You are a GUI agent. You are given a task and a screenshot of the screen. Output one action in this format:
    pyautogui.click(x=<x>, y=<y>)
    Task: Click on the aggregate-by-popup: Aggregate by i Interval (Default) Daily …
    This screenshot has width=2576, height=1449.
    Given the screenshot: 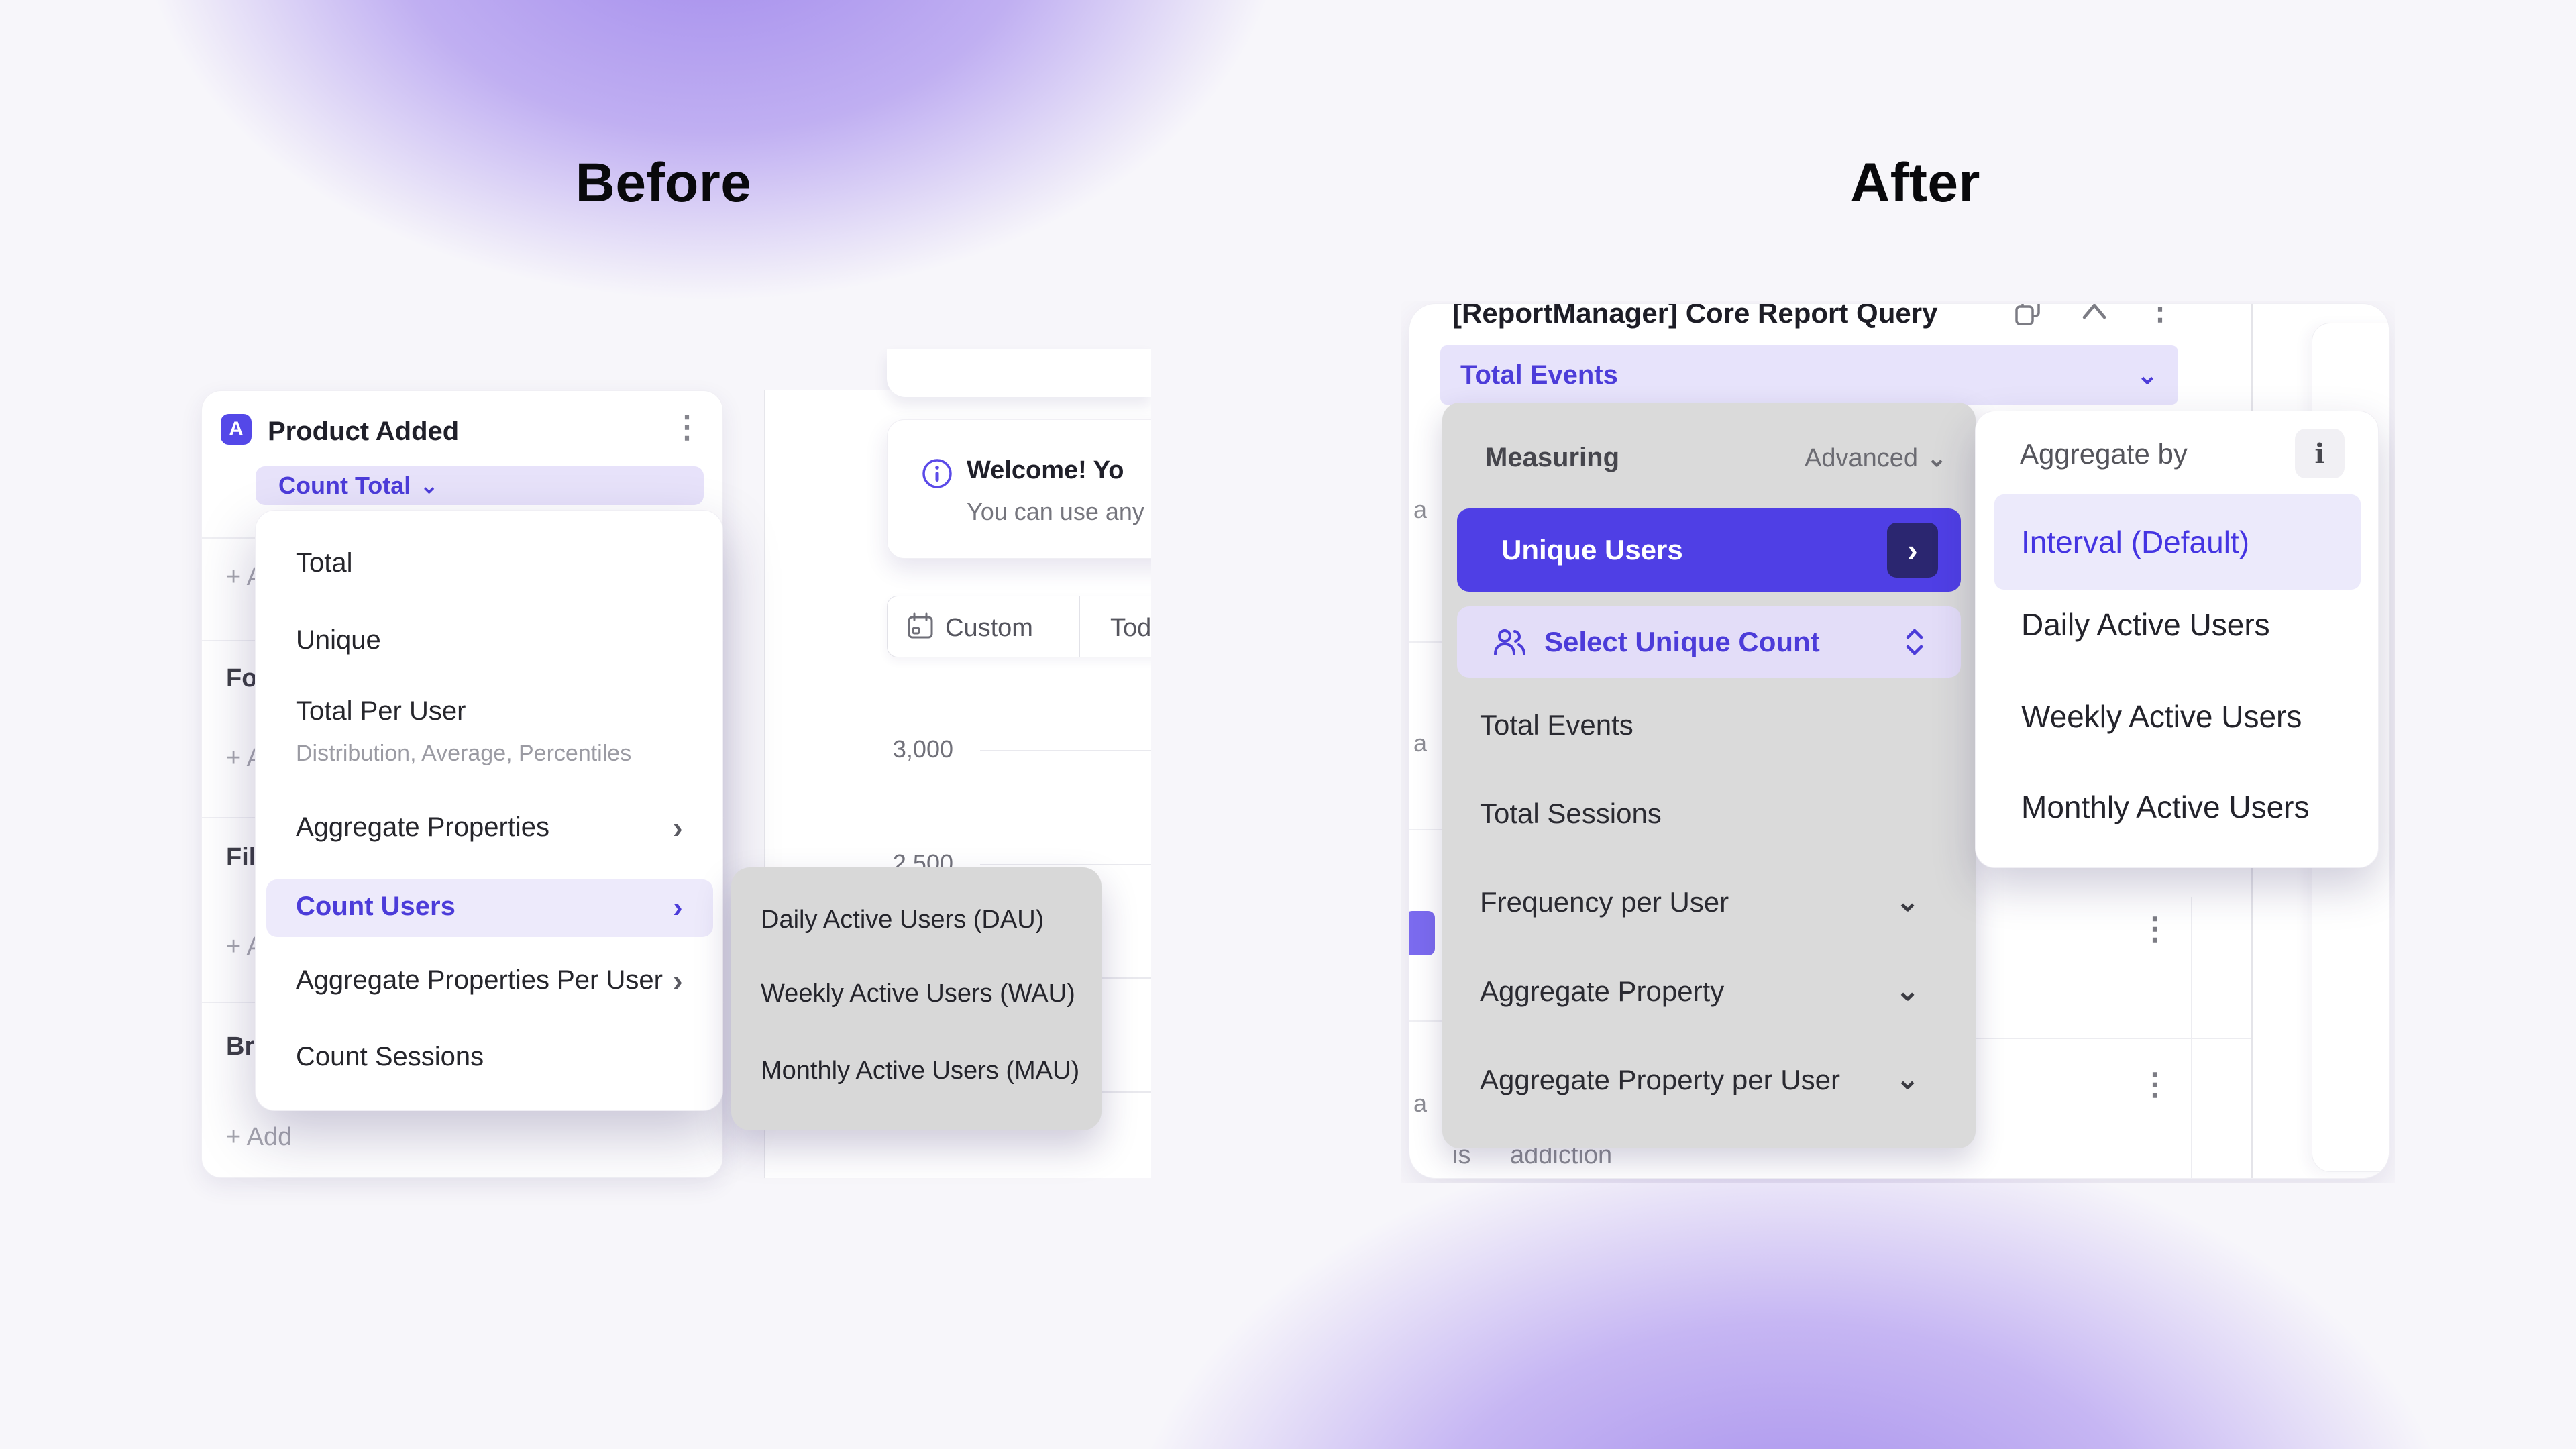 What is the action you would take?
    pyautogui.click(x=2177, y=639)
    